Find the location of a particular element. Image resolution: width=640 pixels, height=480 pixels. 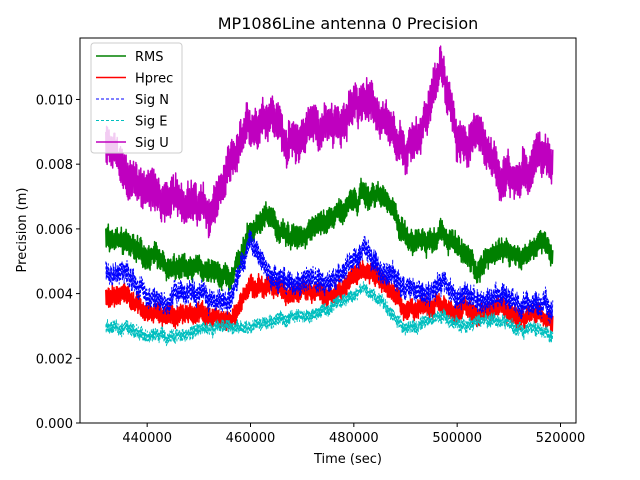

y-tick-label: 0.008 is located at coordinates (54, 165).